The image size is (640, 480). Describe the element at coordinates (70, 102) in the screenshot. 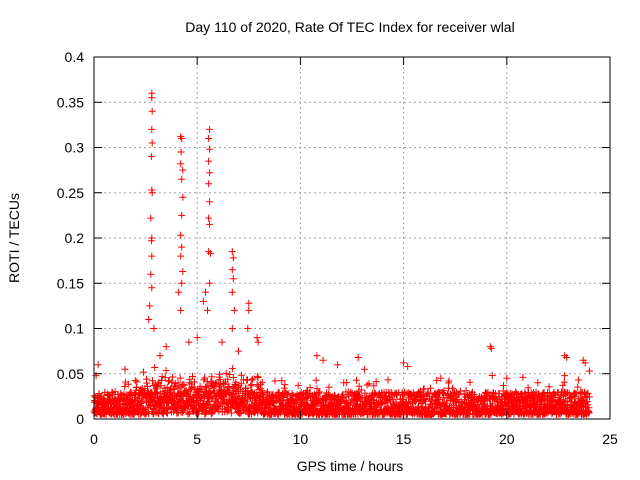

I see `y-tick-label: 0.35` at that location.